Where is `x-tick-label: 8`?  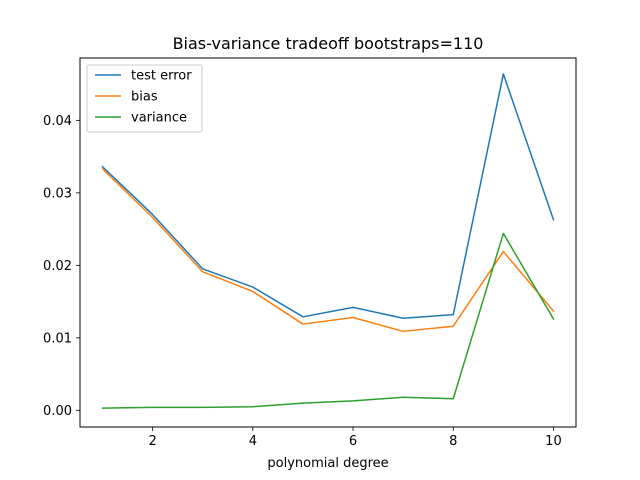
x-tick-label: 8 is located at coordinates (453, 441).